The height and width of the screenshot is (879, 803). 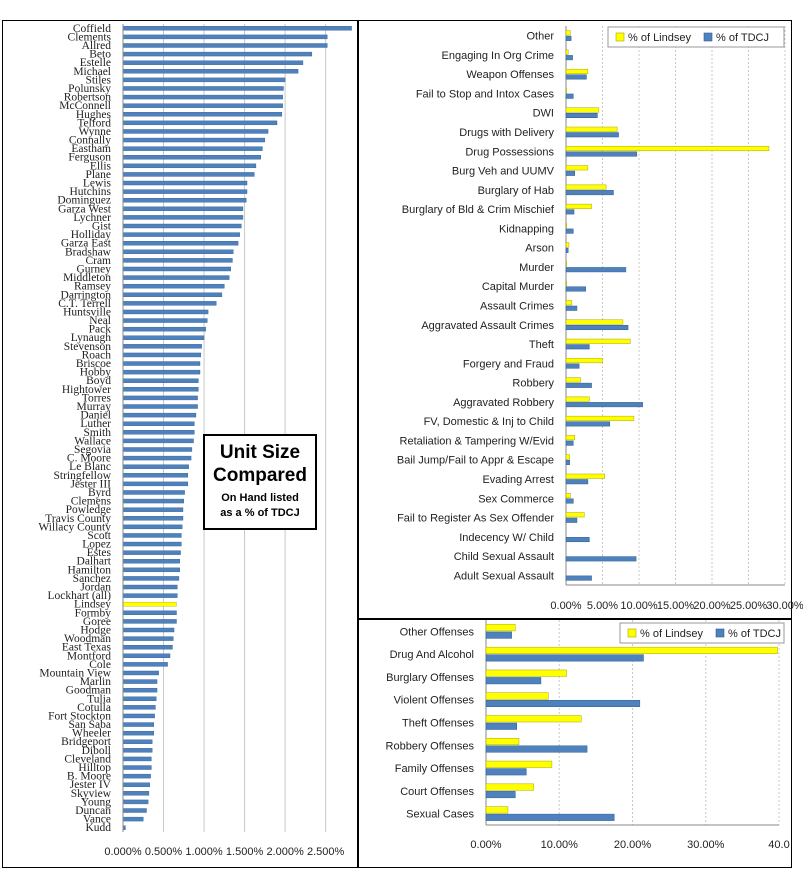 What do you see at coordinates (99, 553) in the screenshot?
I see `category-label: Estes` at bounding box center [99, 553].